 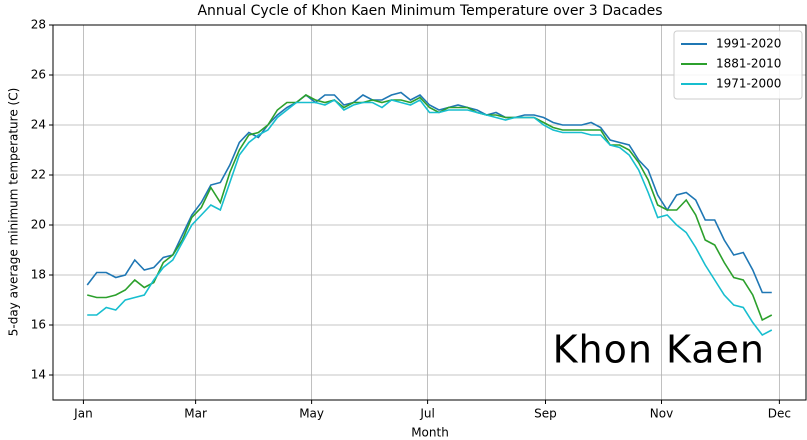 What do you see at coordinates (430, 433) in the screenshot?
I see `x-axis-label: Month` at bounding box center [430, 433].